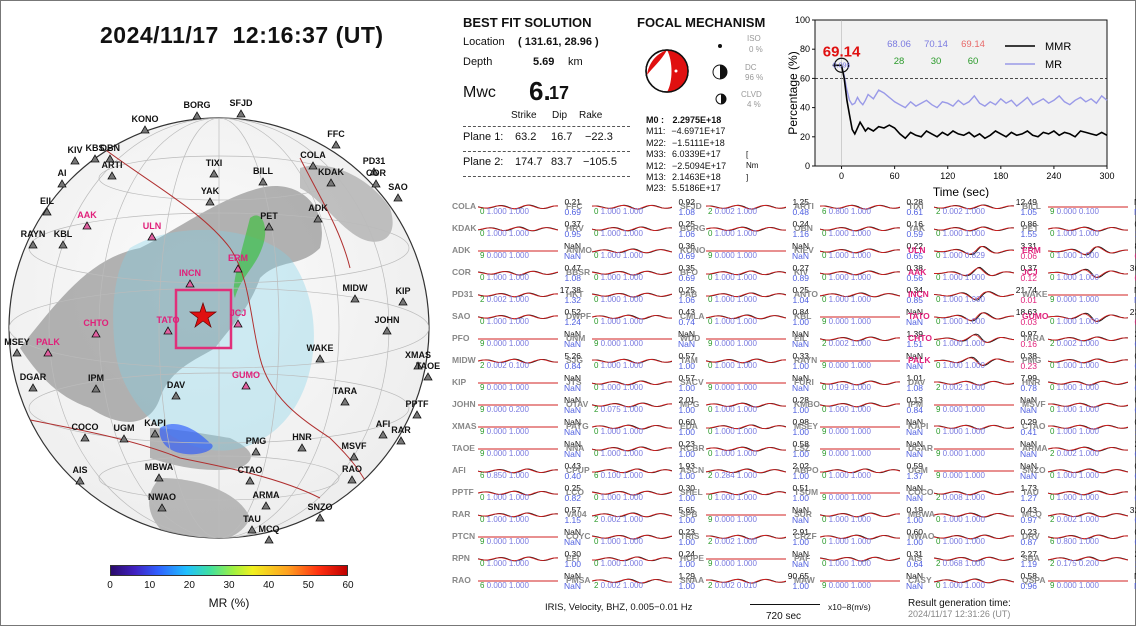 This screenshot has height=626, width=1136. What do you see at coordinates (62, 183) in the screenshot?
I see `station-marker-ai` at bounding box center [62, 183].